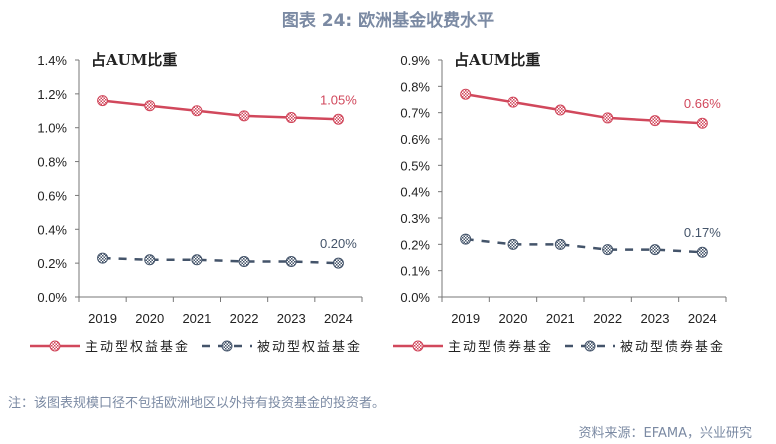  I want to click on y-tick-label: 0.3%, so click(415, 218).